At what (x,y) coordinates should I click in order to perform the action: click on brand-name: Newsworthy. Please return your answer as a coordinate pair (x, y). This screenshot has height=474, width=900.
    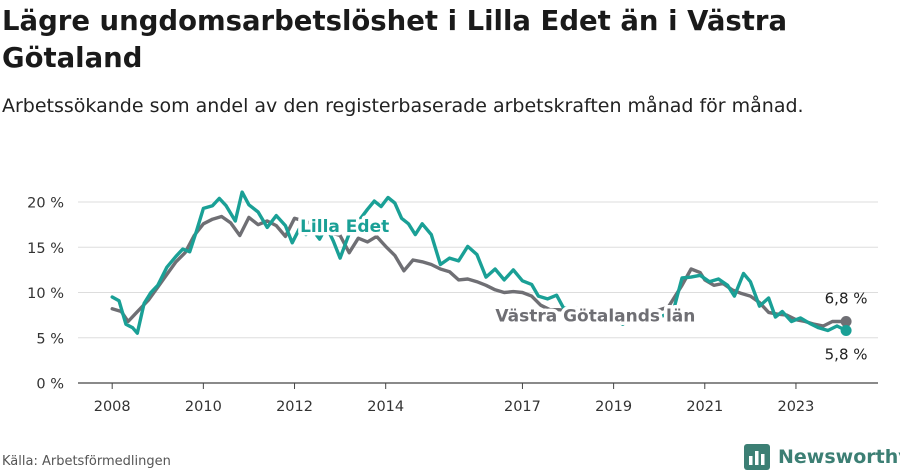
    Looking at the image, I should click on (839, 457).